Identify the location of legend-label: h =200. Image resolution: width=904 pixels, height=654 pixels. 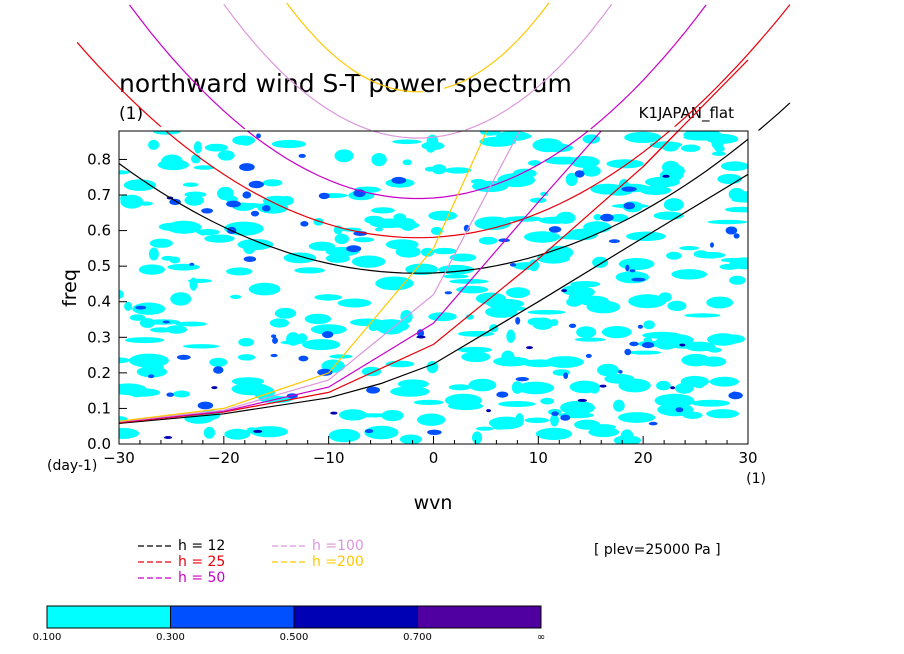
(338, 562).